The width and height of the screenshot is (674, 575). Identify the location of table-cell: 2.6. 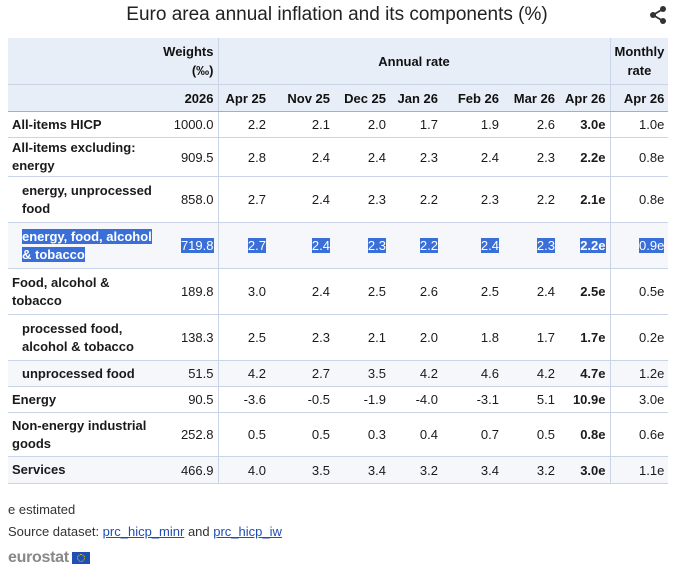
(531, 124).